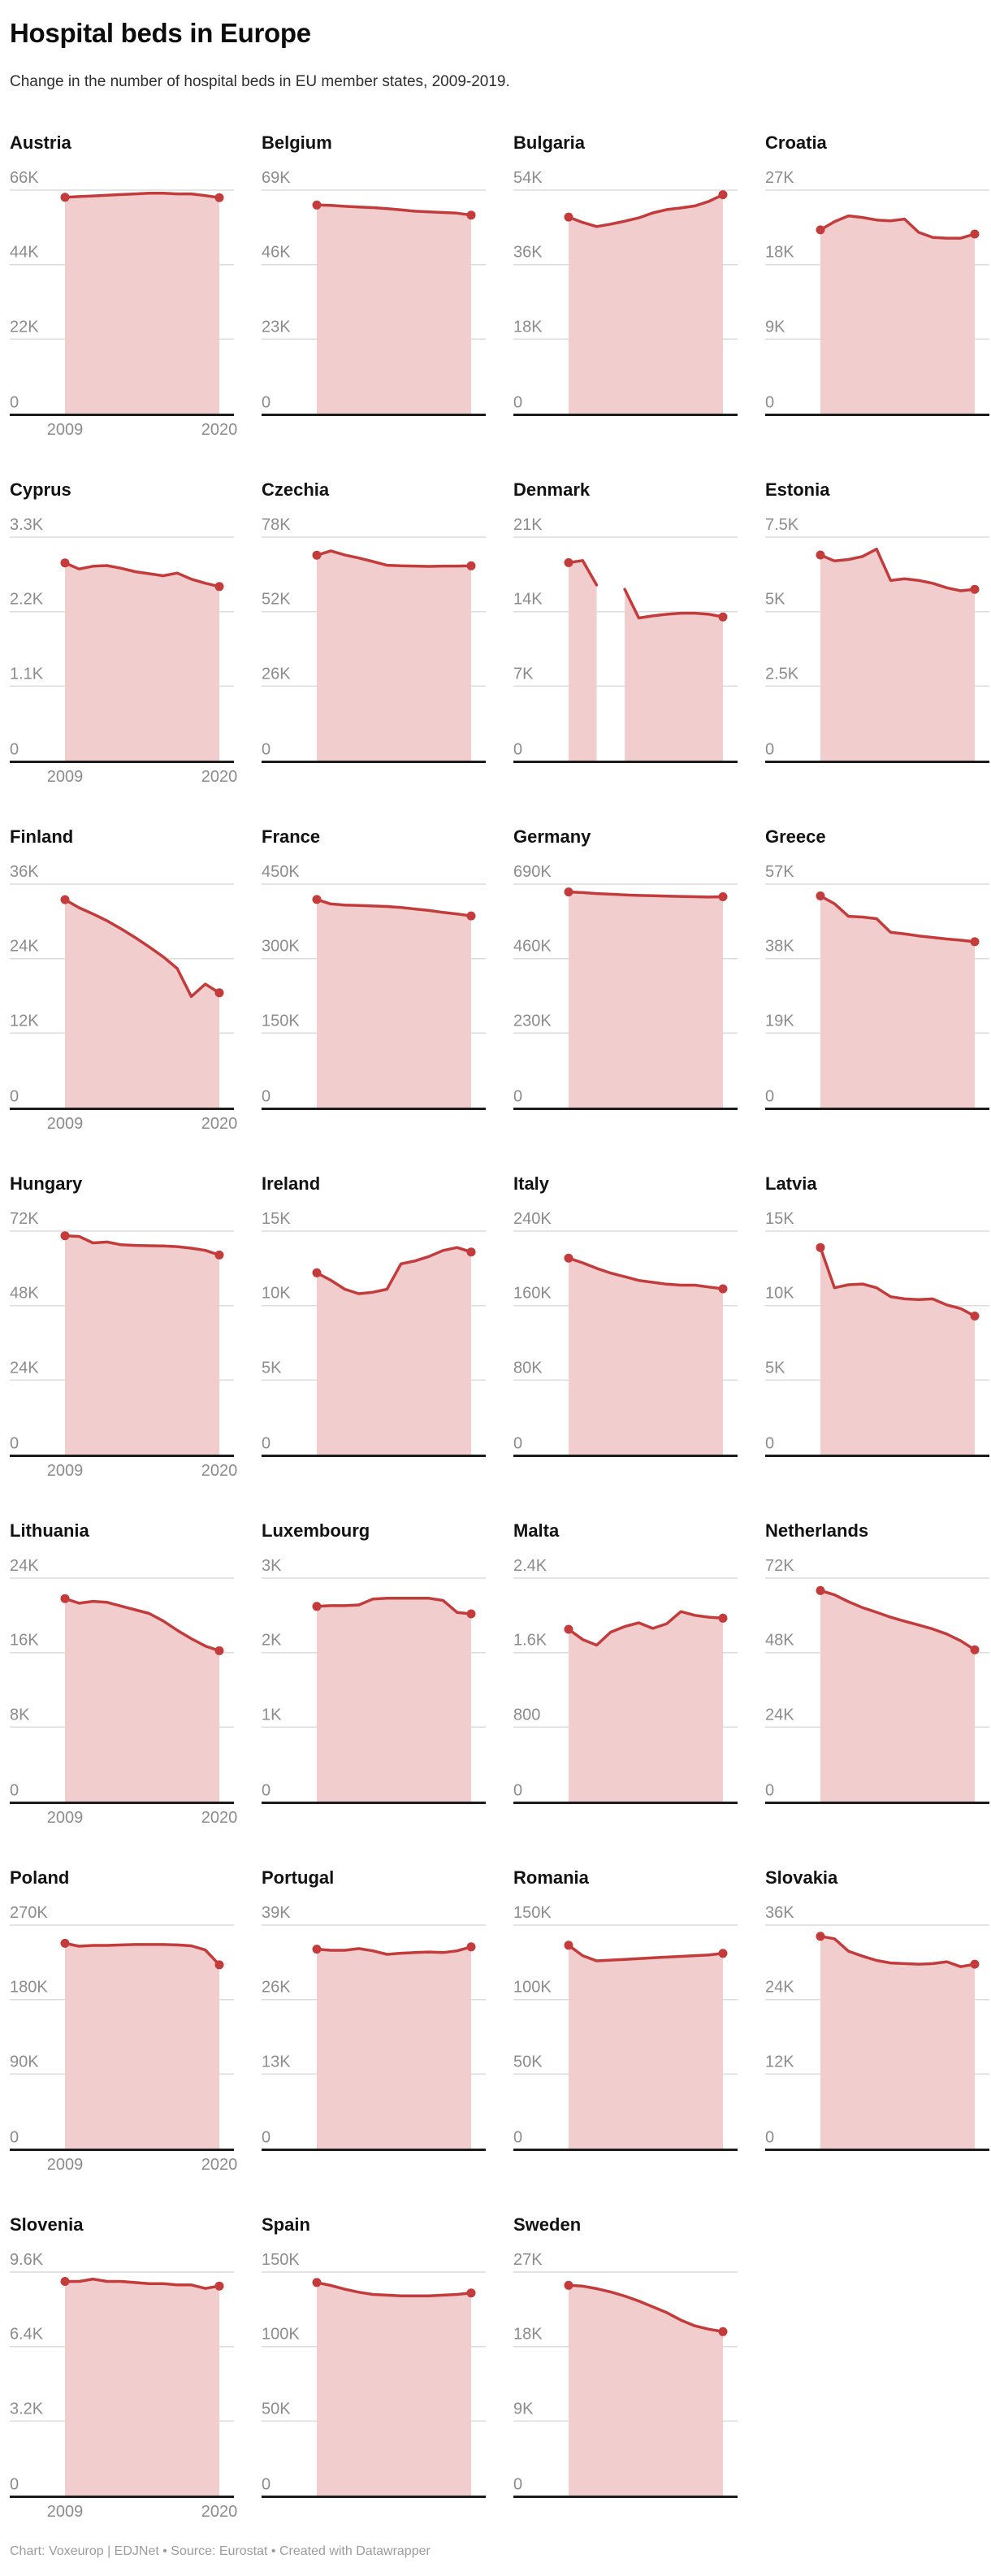 This screenshot has height=2576, width=991. I want to click on y-tick-label: 150K, so click(281, 1021).